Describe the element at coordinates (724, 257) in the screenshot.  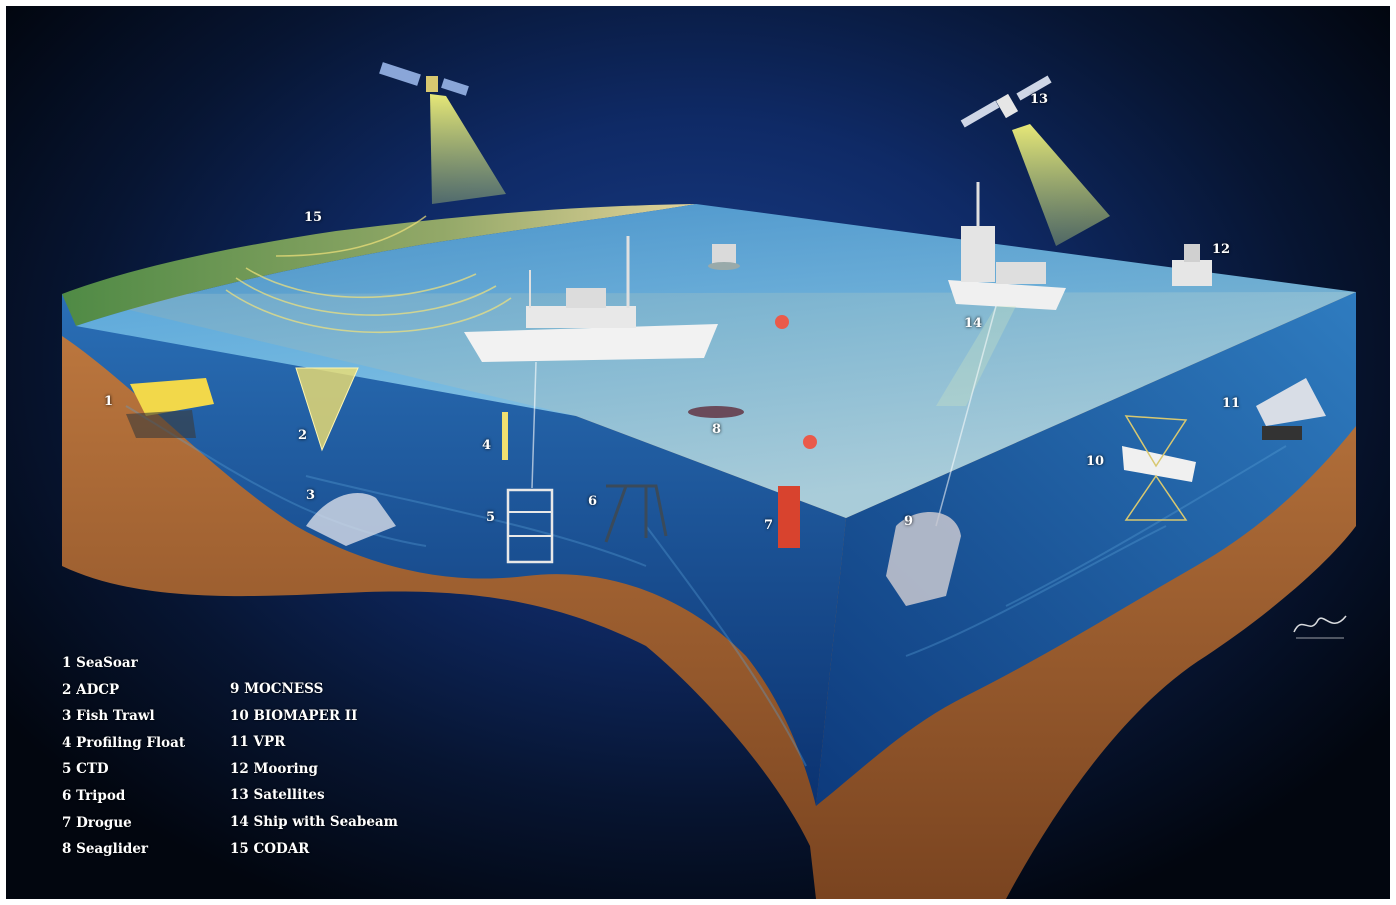
I see `surface-buoy` at that location.